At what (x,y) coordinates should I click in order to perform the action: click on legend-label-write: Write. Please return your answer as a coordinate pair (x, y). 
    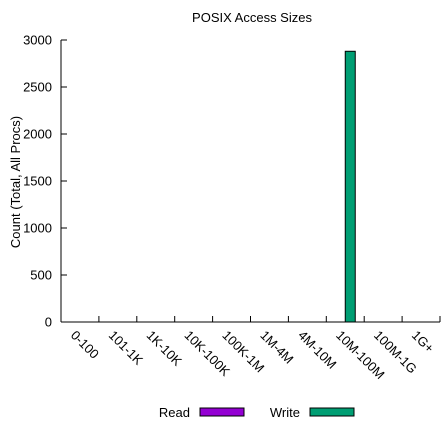
    Looking at the image, I should click on (285, 412).